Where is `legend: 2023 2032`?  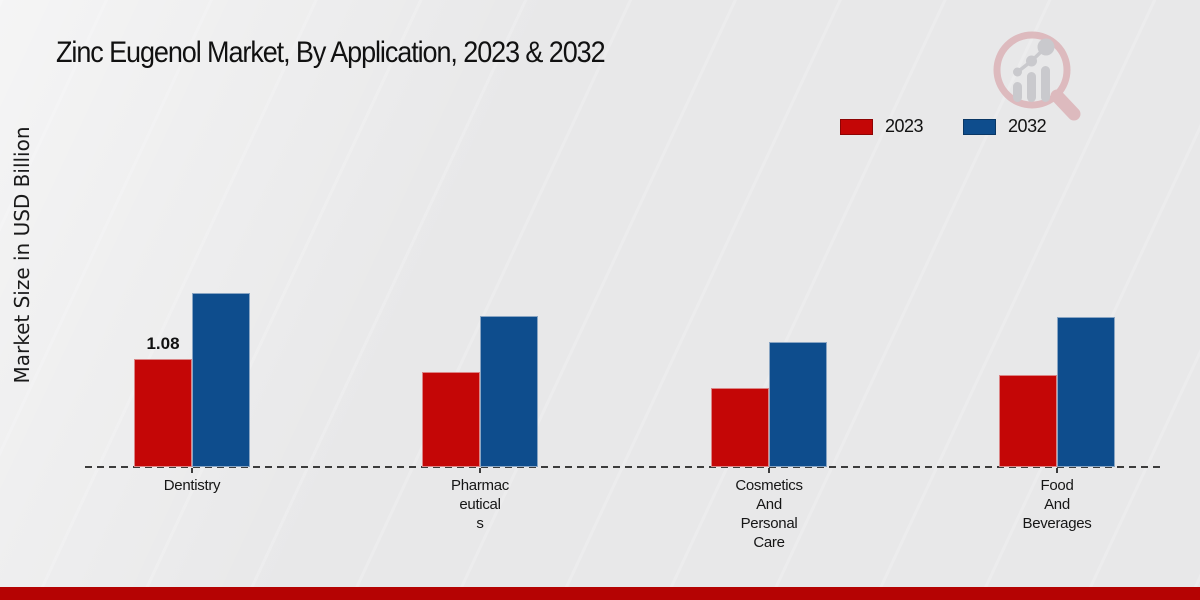
legend: 2023 2032 is located at coordinates (943, 126).